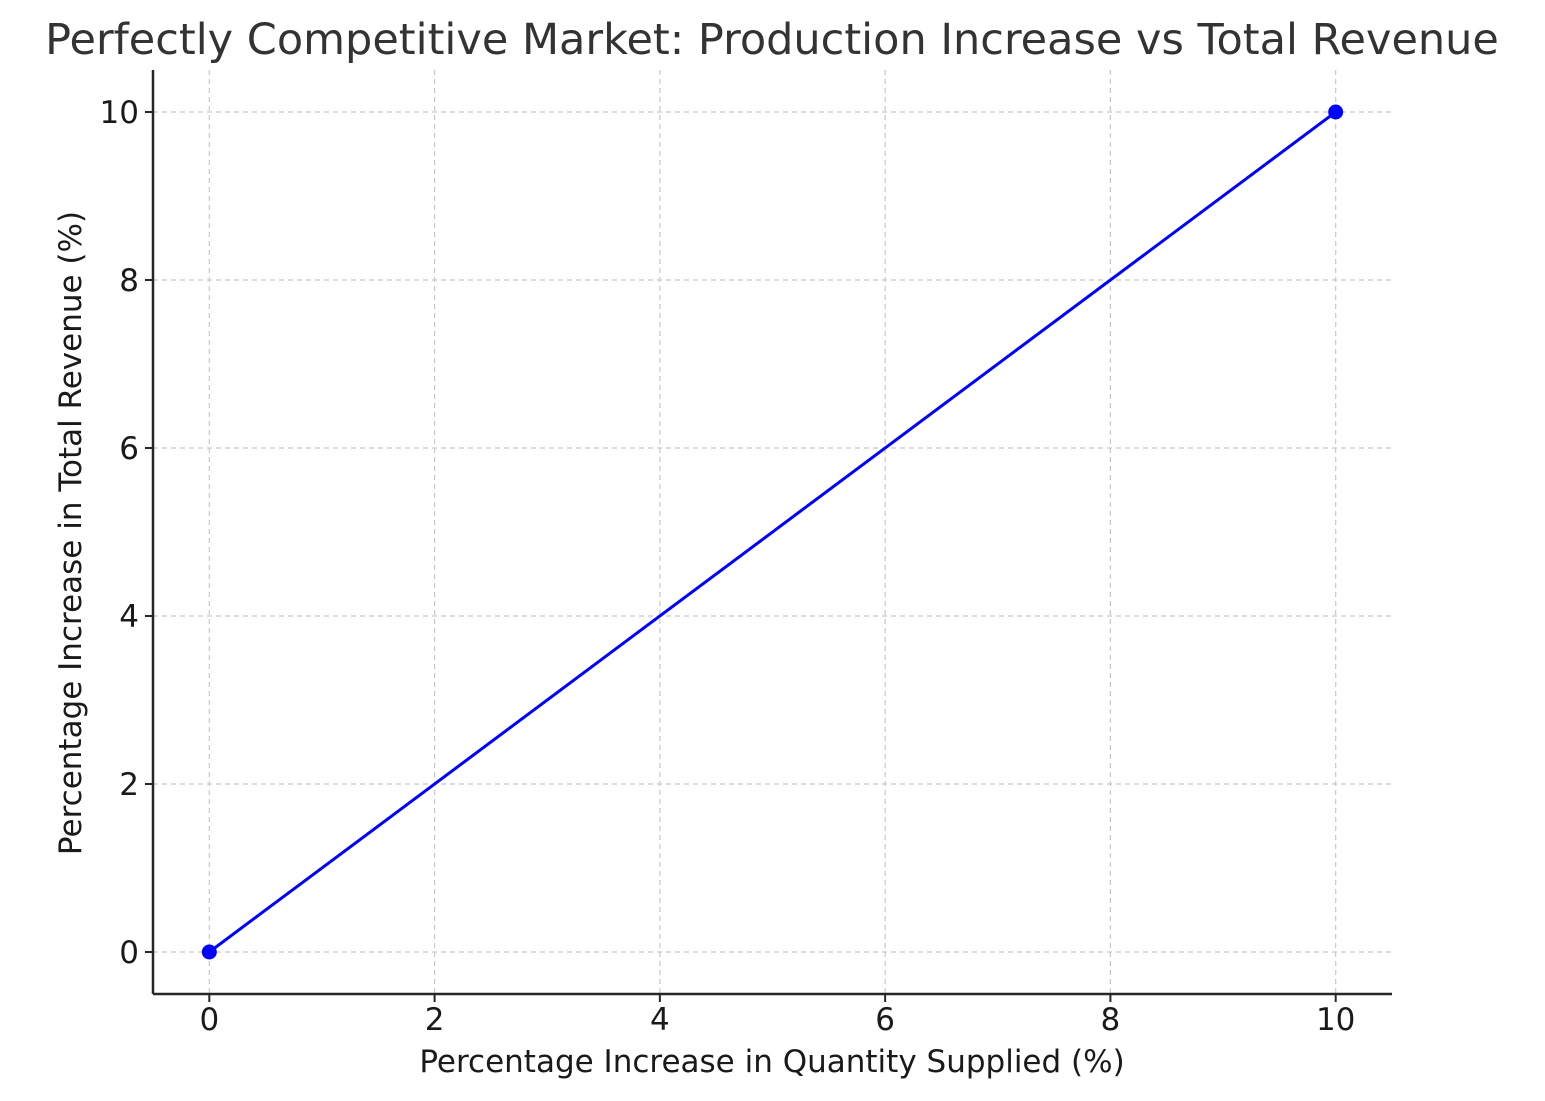  What do you see at coordinates (126, 533) in the screenshot?
I see `y-axis-ticks: 0 2 4 6 8 10` at bounding box center [126, 533].